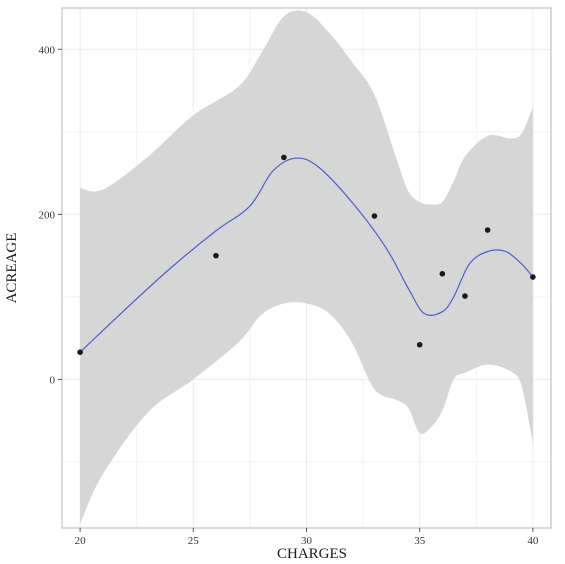  What do you see at coordinates (533, 541) in the screenshot?
I see `x-tick-label: 40` at bounding box center [533, 541].